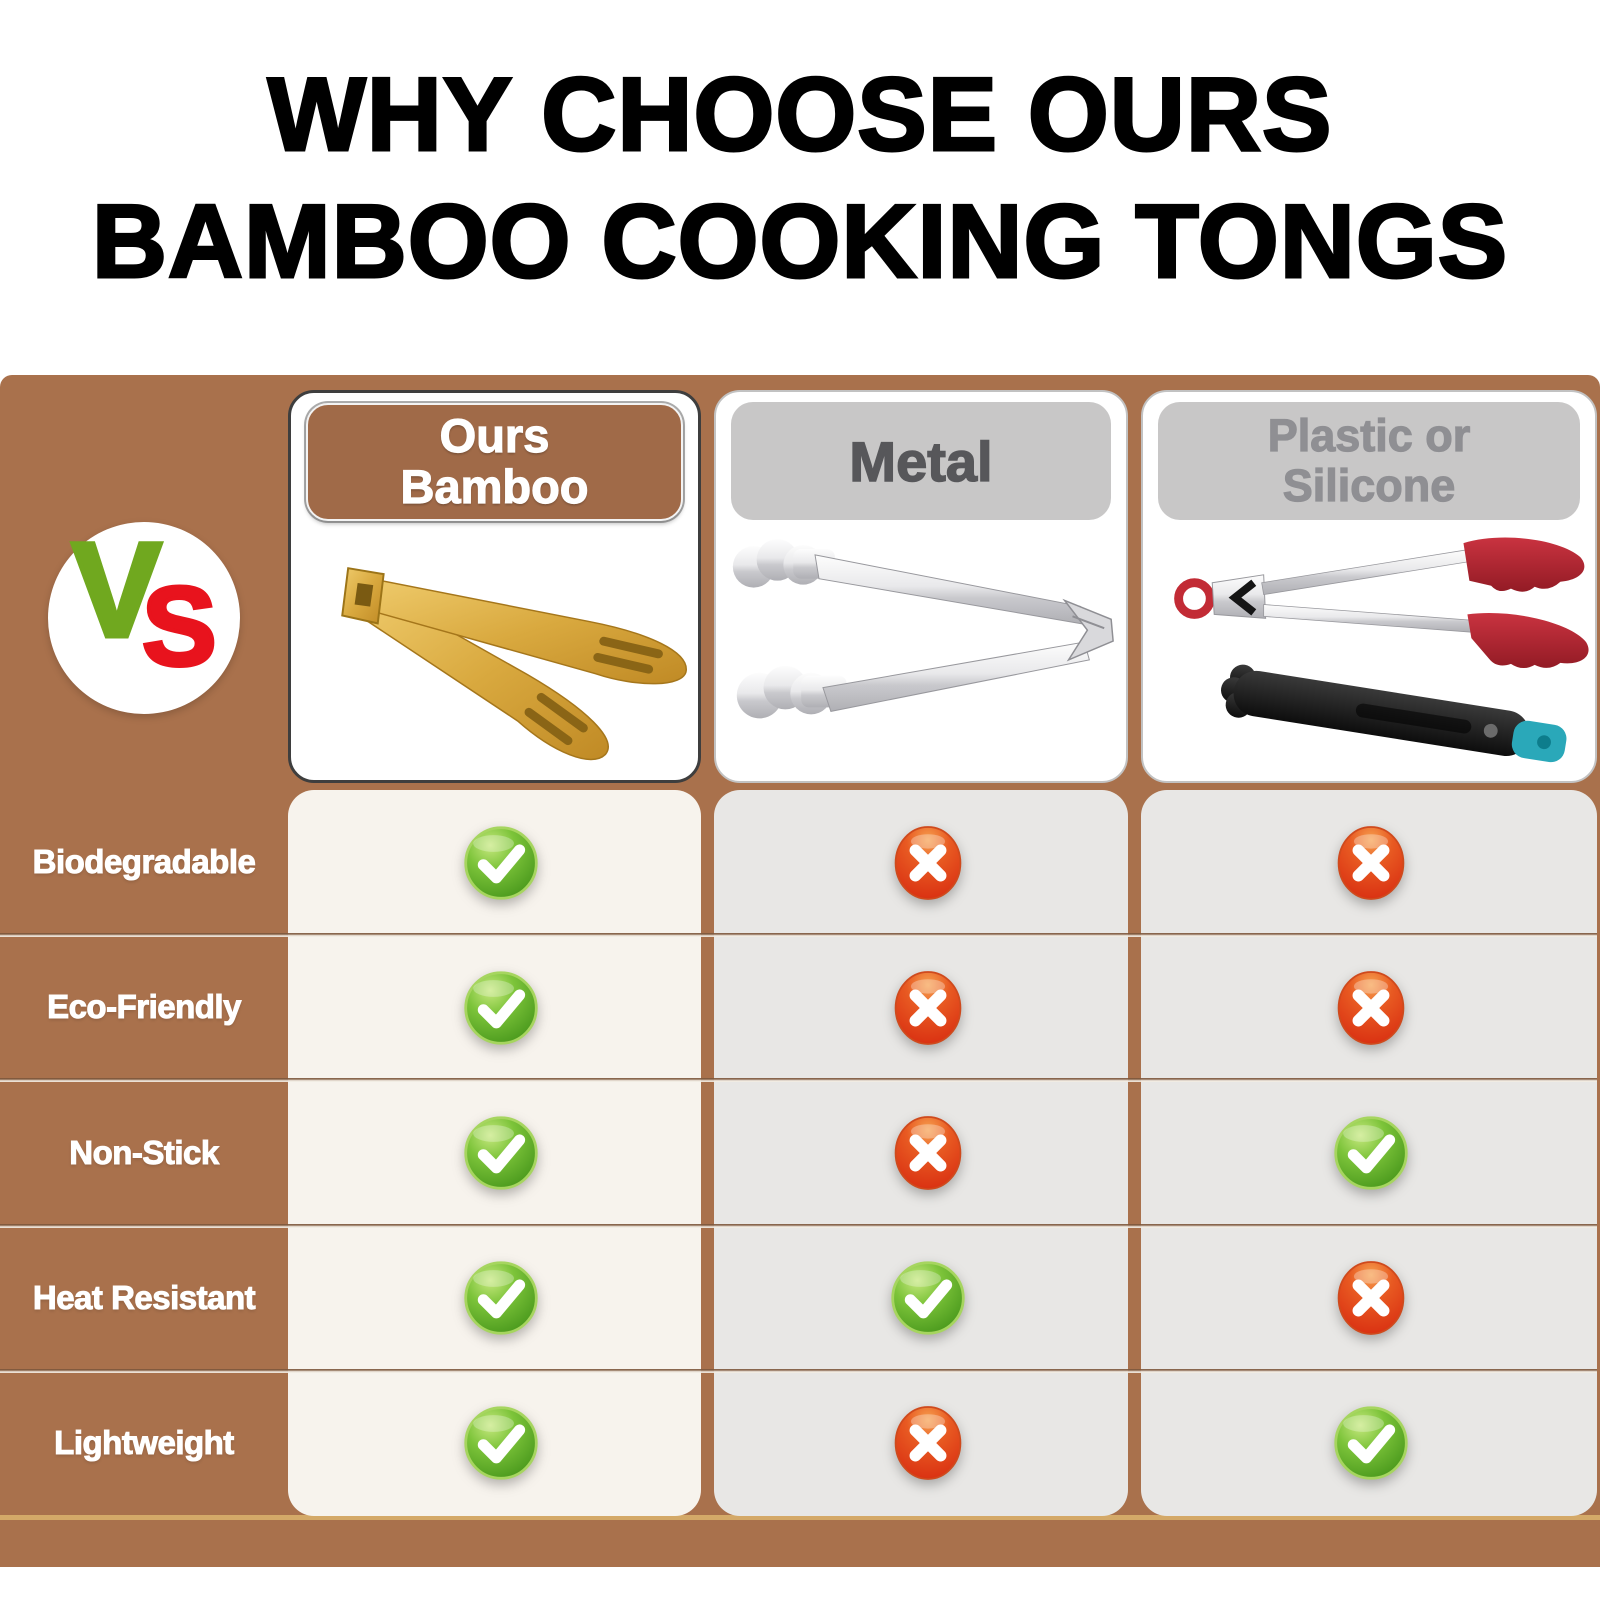  I want to click on header-plastic-line2: Silicone, so click(1369, 485).